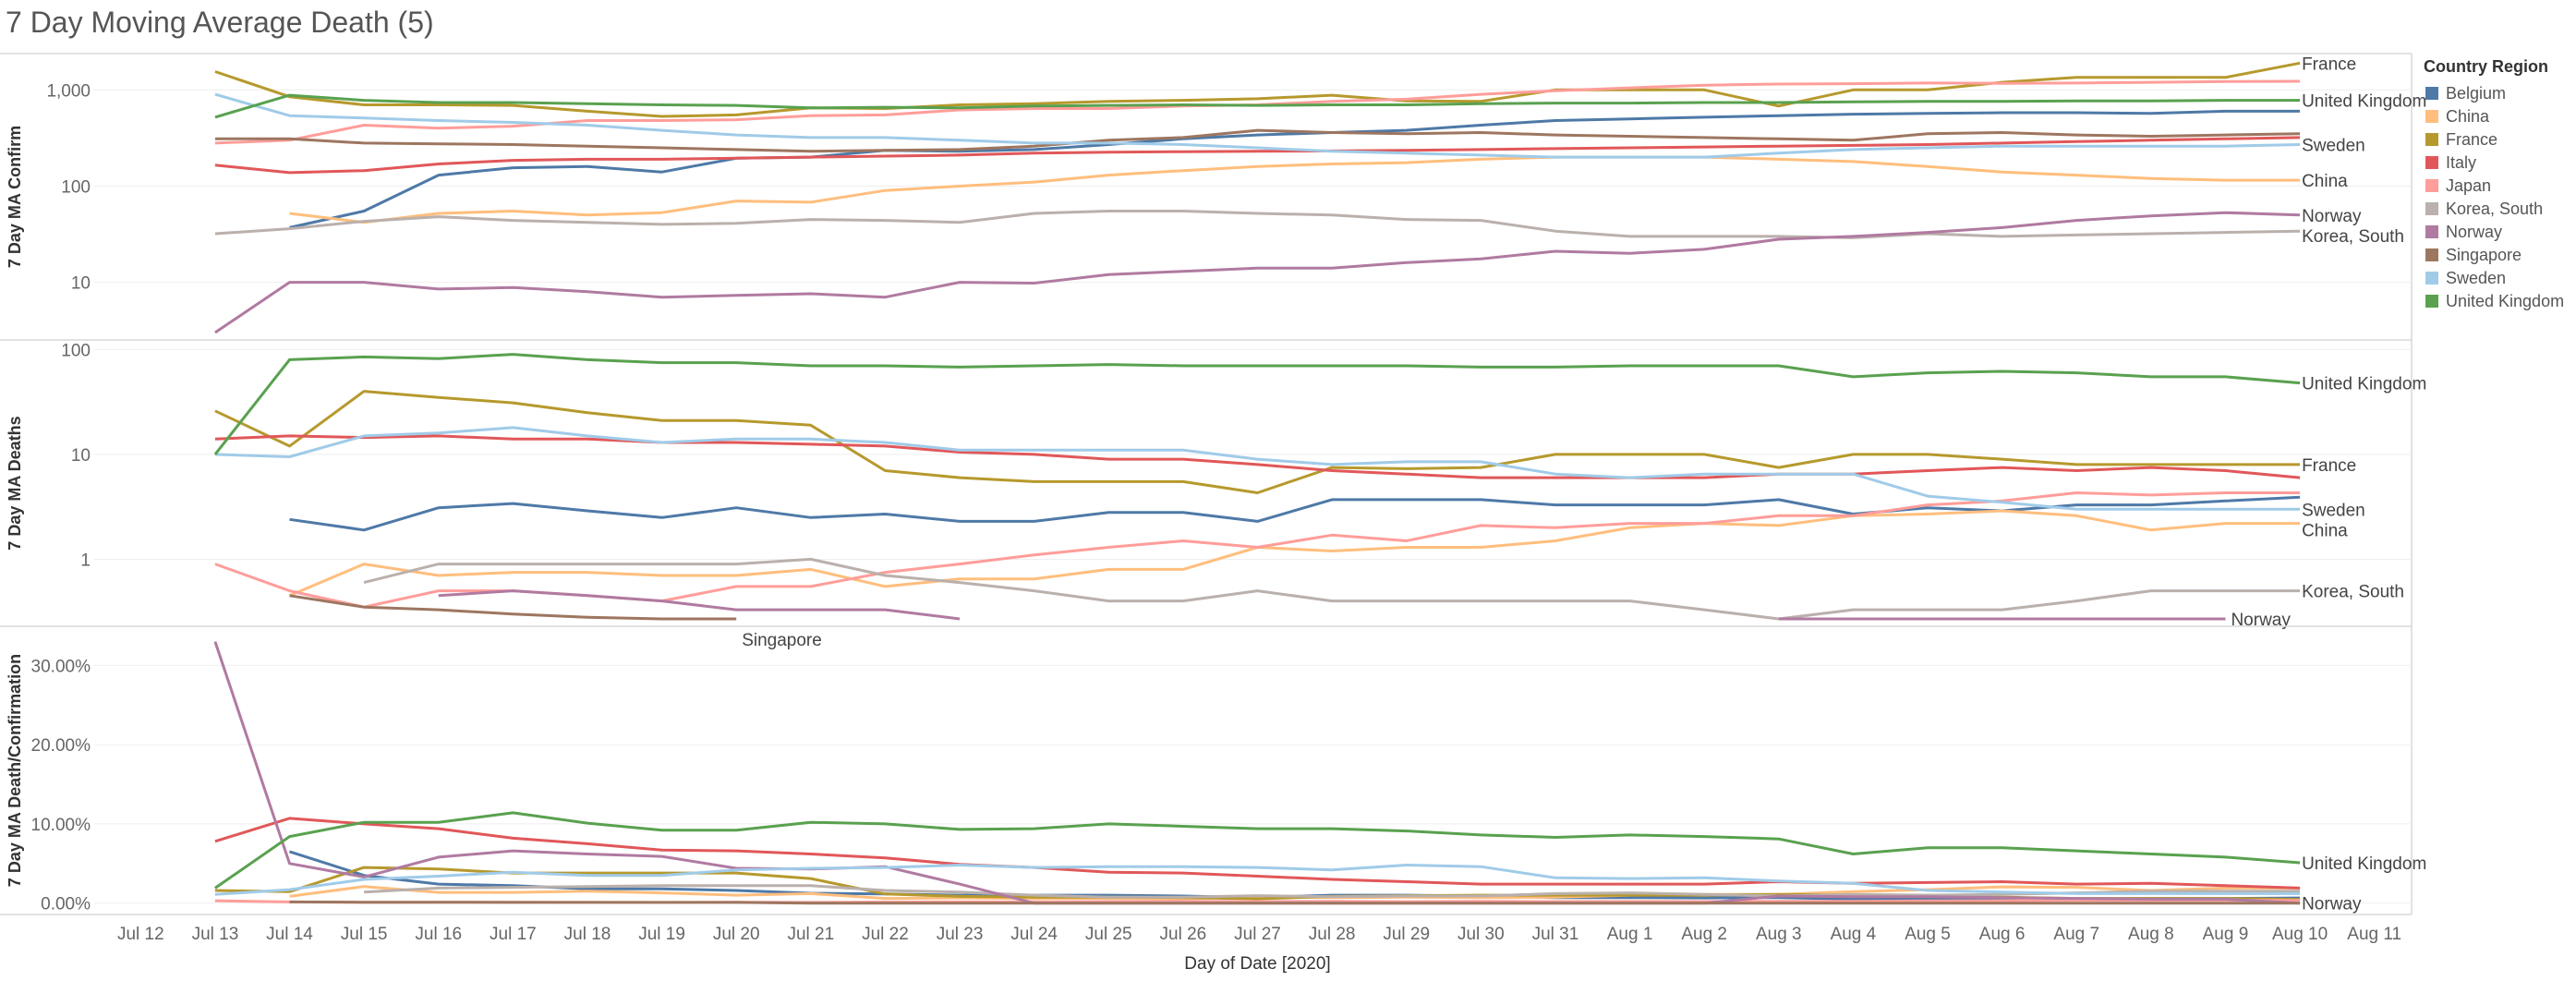 This screenshot has height=981, width=2576. What do you see at coordinates (1257, 140) in the screenshot?
I see `series-line-singapore` at bounding box center [1257, 140].